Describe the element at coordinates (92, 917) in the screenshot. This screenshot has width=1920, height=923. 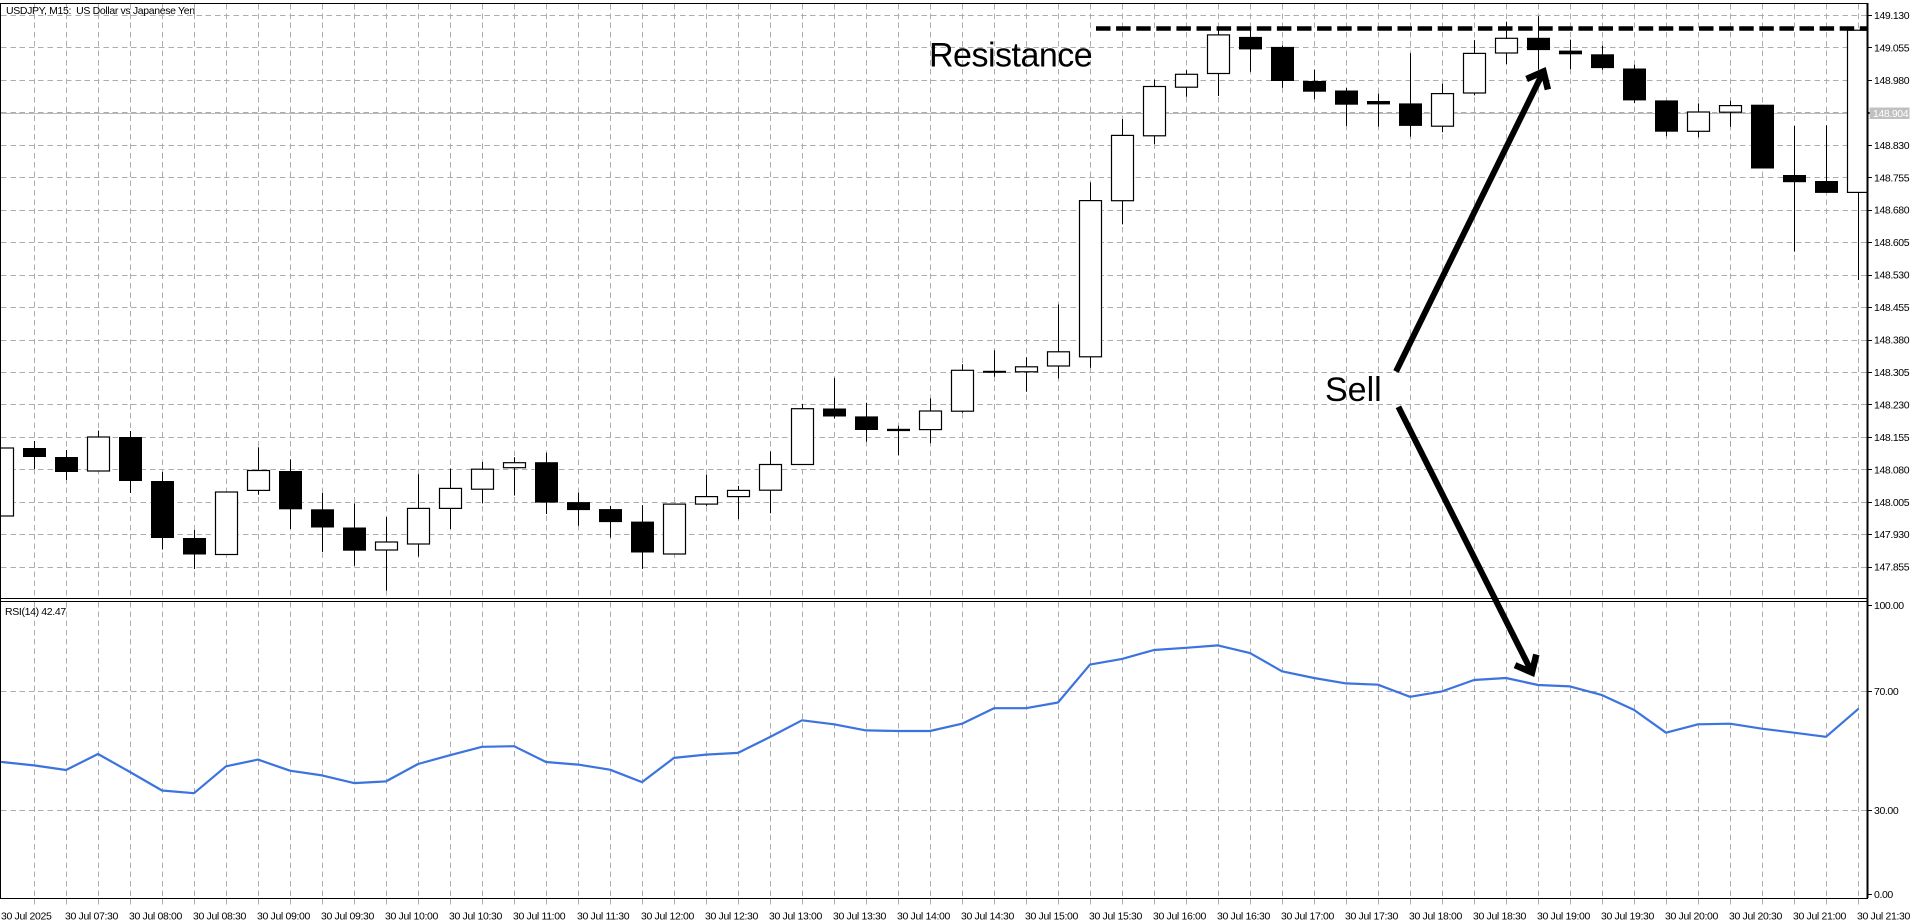
I see `svg-text: 30 Jul 07:30` at that location.